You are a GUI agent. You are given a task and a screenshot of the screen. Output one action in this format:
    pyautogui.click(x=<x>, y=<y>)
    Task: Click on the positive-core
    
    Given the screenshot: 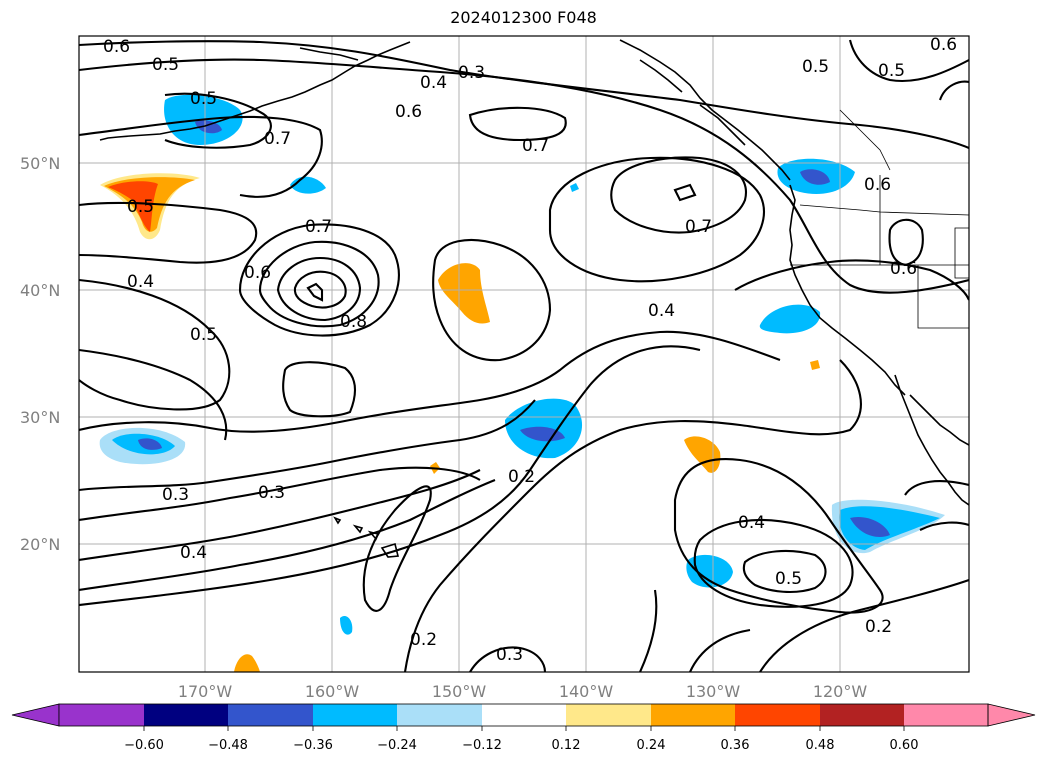 What is the action you would take?
    pyautogui.click(x=133, y=206)
    